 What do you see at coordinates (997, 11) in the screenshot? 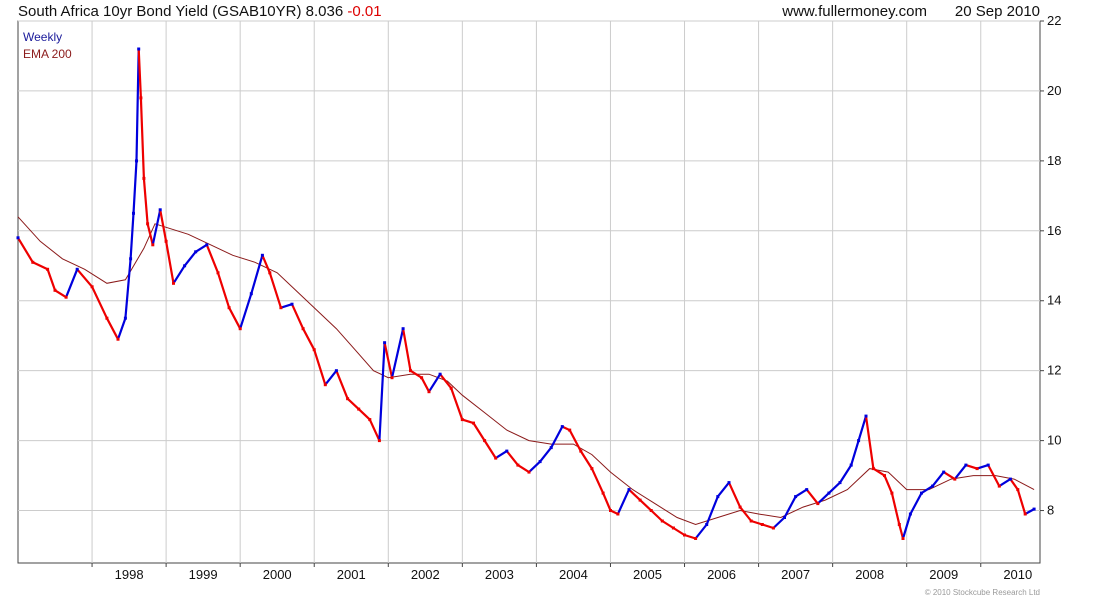
I see `chart-date: 20 Sep 2010` at bounding box center [997, 11].